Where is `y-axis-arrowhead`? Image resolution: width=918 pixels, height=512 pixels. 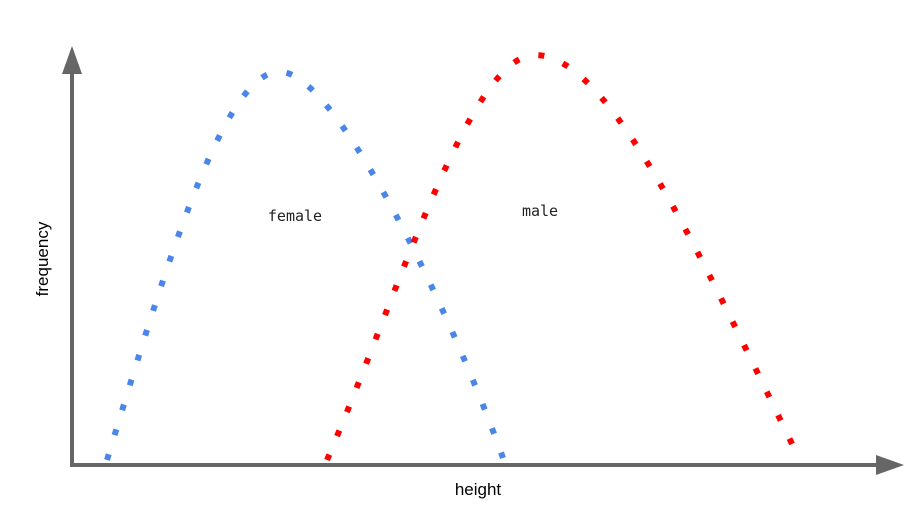
y-axis-arrowhead is located at coordinates (72, 60).